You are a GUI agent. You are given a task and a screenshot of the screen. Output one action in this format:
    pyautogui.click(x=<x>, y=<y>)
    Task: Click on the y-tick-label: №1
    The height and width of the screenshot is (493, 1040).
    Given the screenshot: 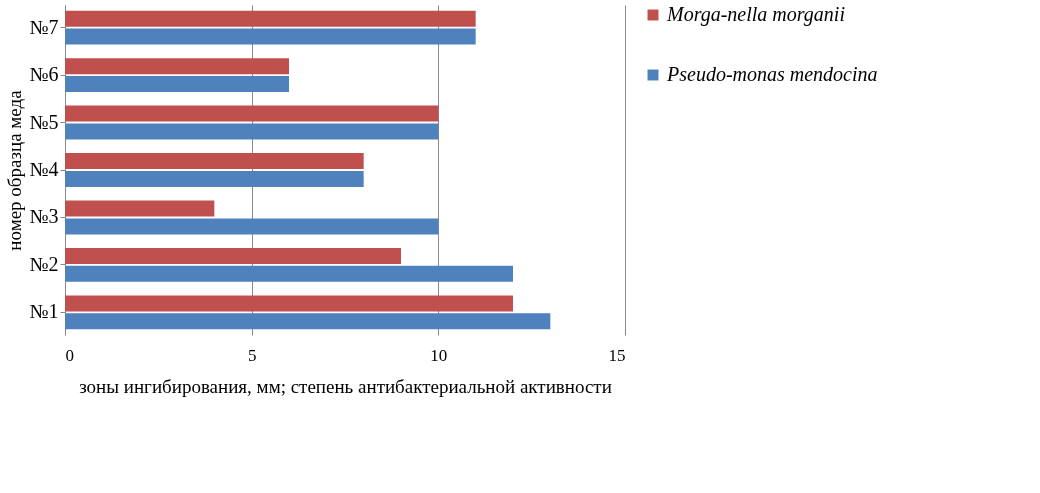 What is the action you would take?
    pyautogui.click(x=44, y=311)
    